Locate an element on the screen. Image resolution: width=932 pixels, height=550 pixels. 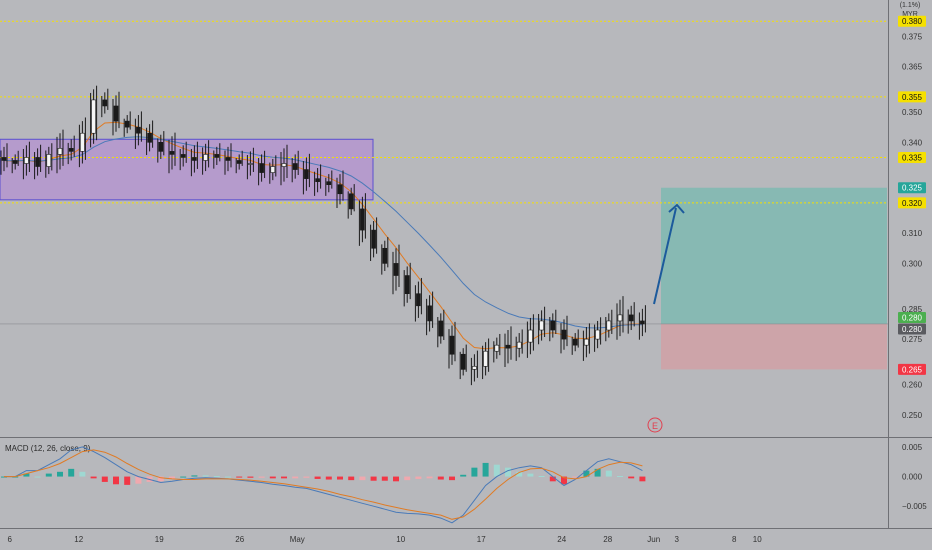
level-badge-0-335-bg is located at coordinates (912, 157).